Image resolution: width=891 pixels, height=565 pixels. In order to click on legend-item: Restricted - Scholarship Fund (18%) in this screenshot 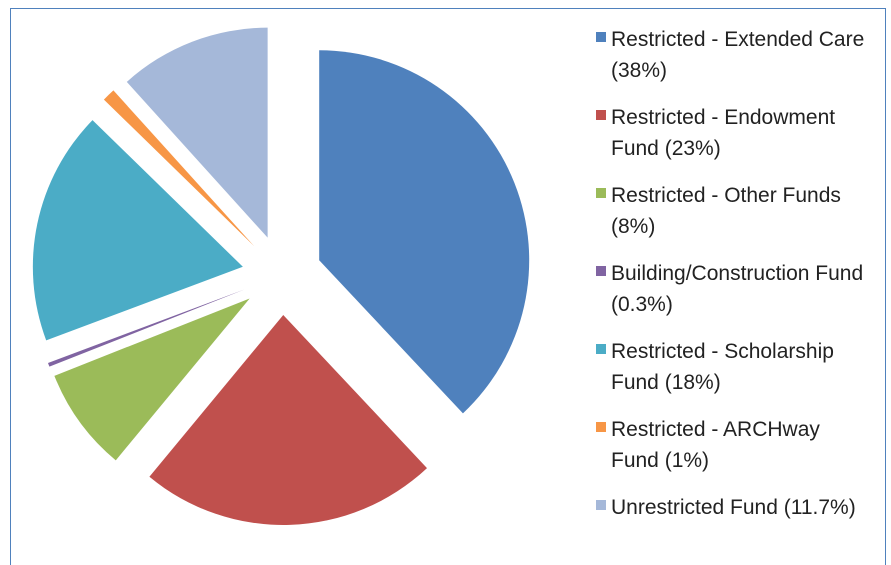, I will do `click(734, 367)`.